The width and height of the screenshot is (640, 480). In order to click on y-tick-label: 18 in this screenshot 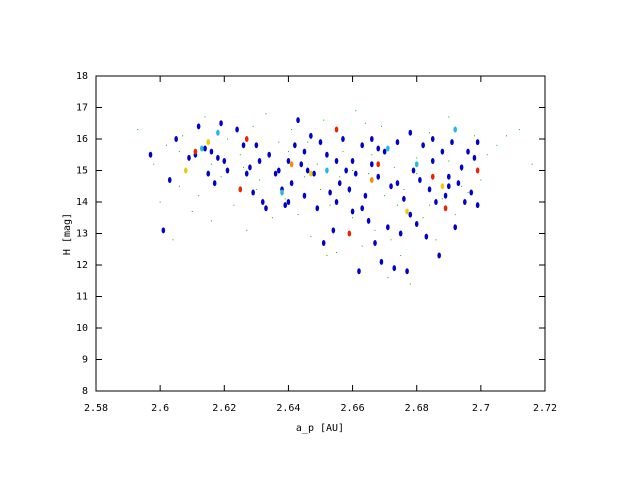, I will do `click(82, 76)`.